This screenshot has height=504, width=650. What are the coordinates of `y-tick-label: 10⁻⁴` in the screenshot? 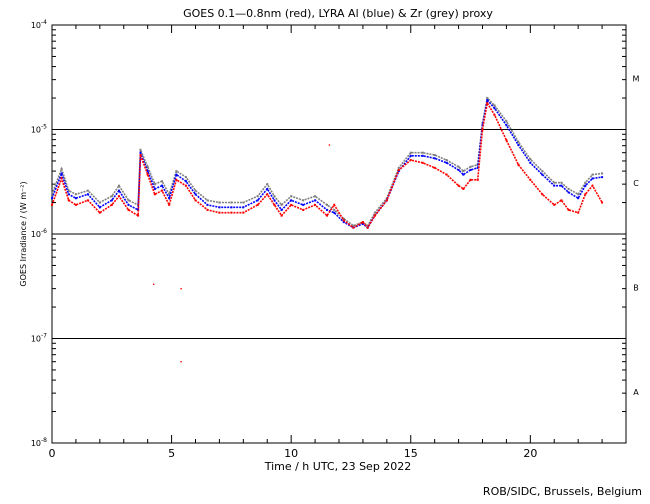 It's located at (39, 24).